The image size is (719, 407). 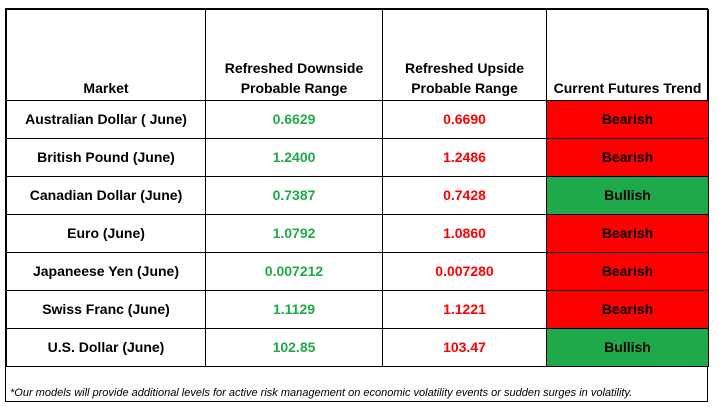 I want to click on header-downside-line1: Refreshed Downside, so click(x=294, y=68).